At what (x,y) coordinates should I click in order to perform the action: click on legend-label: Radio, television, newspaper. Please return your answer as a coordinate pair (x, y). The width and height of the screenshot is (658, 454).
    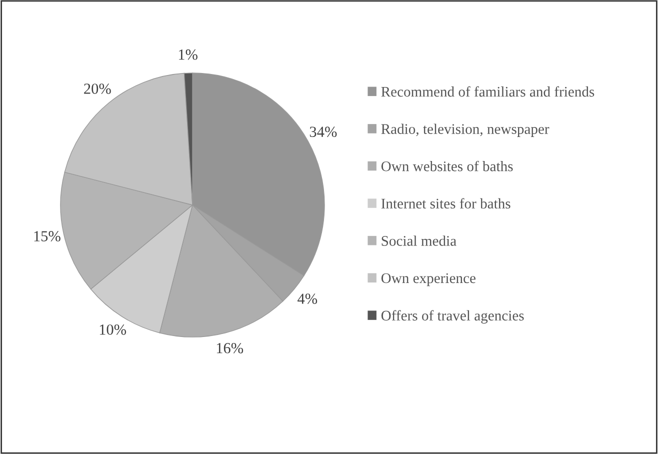
    Looking at the image, I should click on (465, 130).